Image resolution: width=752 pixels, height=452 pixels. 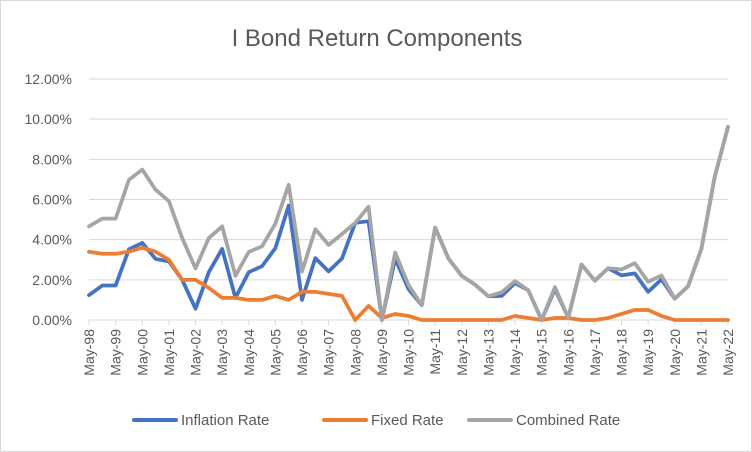 What do you see at coordinates (568, 352) in the screenshot?
I see `x-tick-label: May-16` at bounding box center [568, 352].